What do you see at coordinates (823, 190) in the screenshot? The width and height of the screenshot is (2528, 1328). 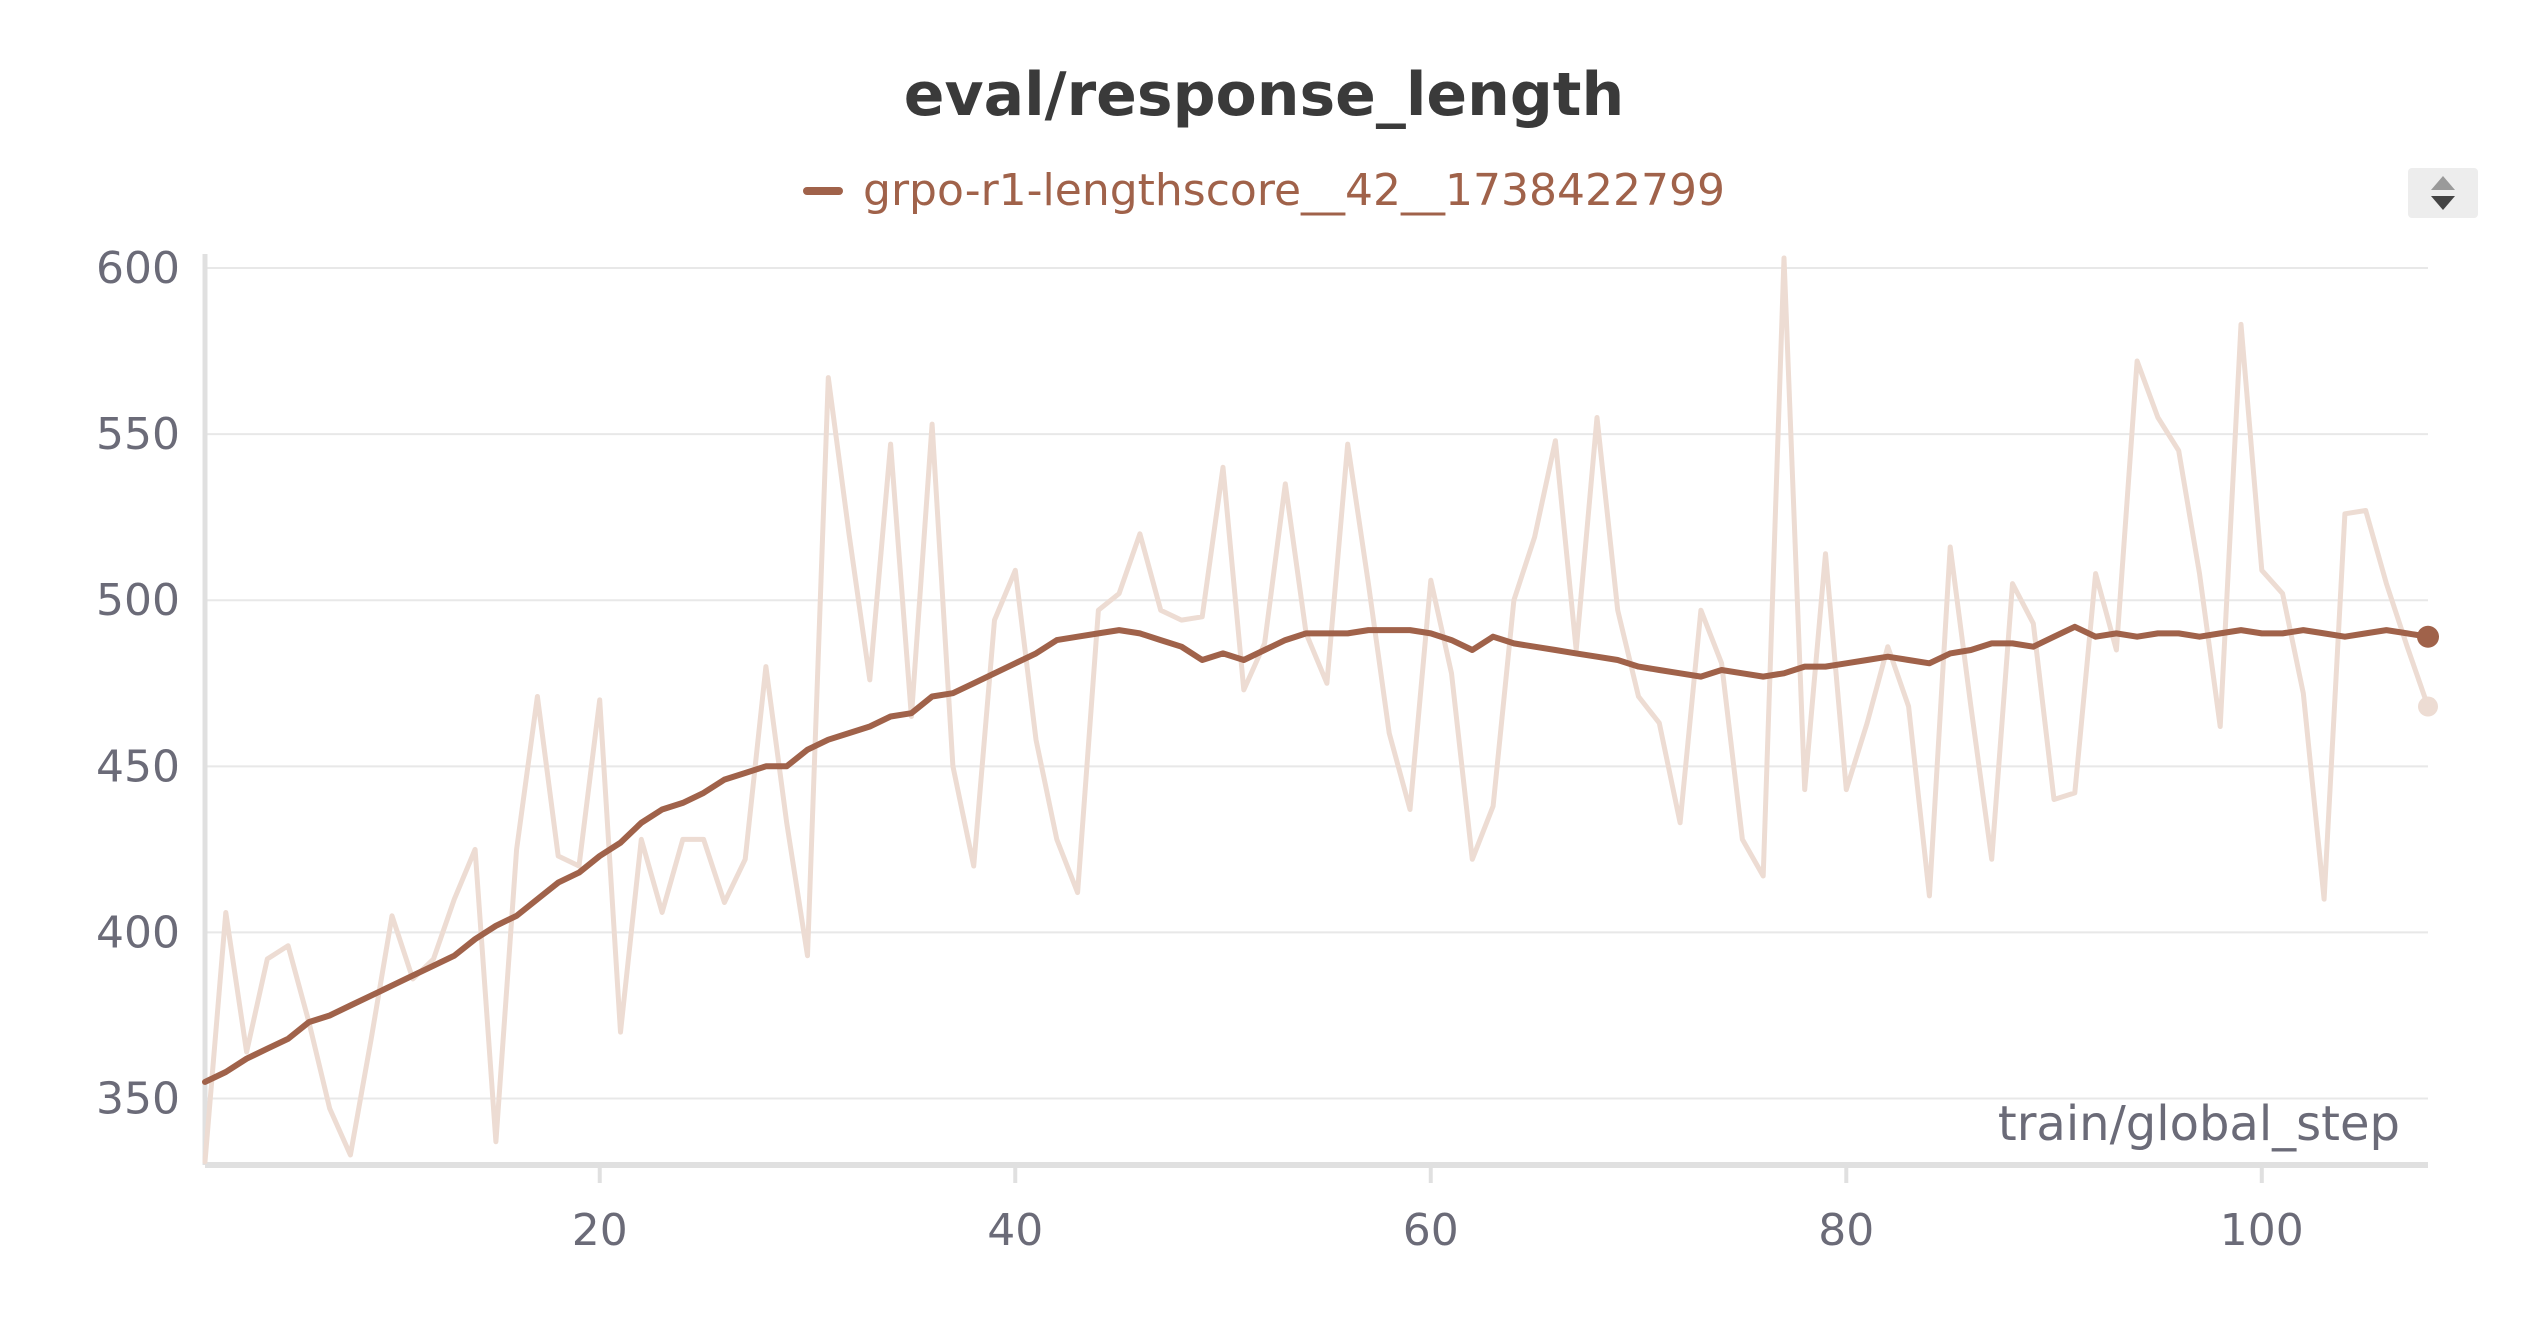 I see `legend-swatch` at bounding box center [823, 190].